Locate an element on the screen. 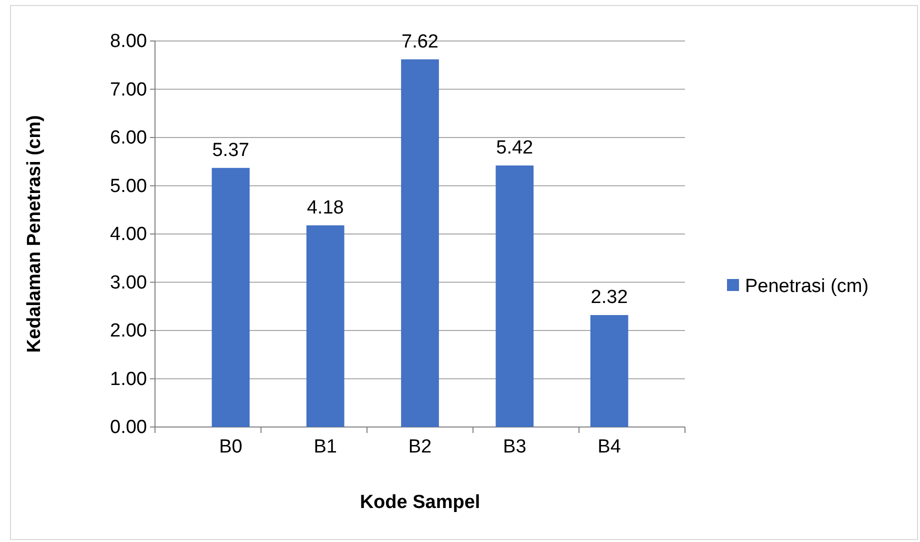  y-axis-title: Kedalaman Penetrasi (cm) is located at coordinates (34, 234).